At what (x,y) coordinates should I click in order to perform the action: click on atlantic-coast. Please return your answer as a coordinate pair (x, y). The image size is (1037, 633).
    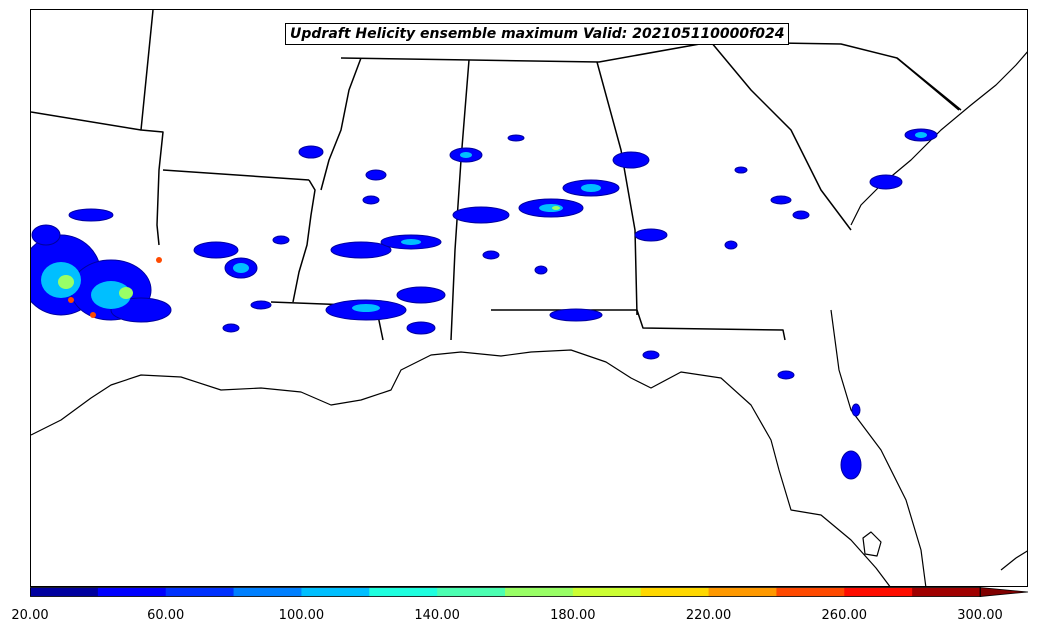
    Looking at the image, I should click on (938, 138).